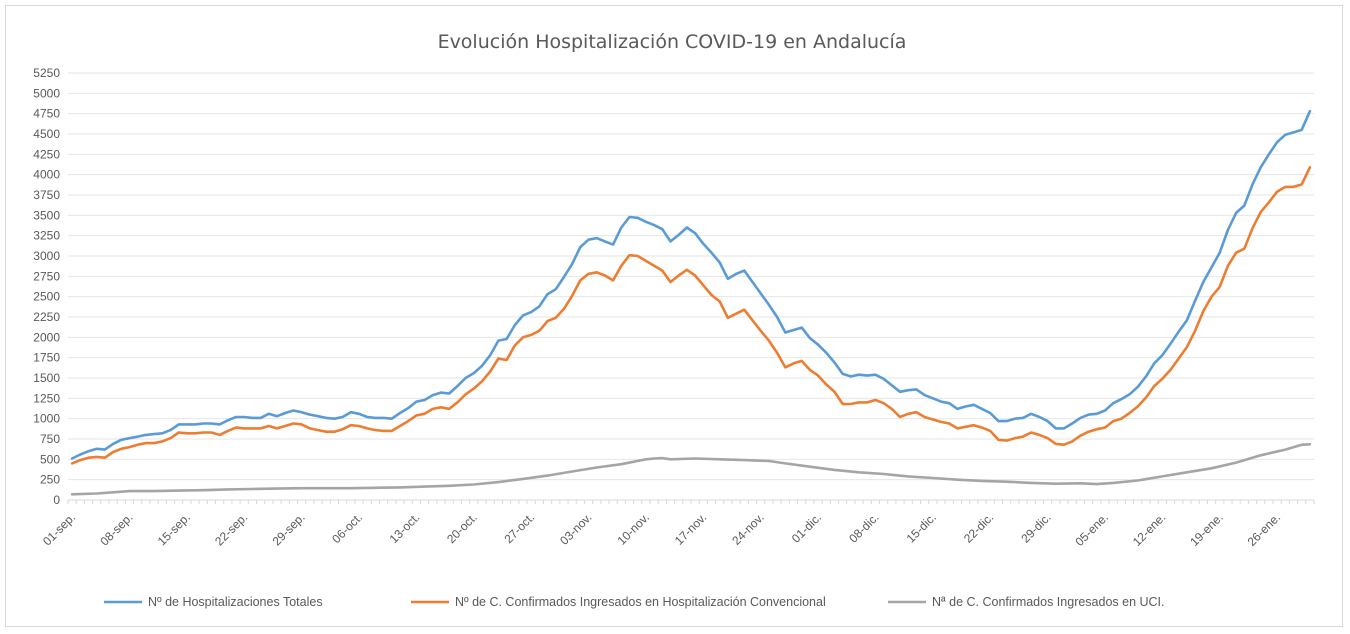  What do you see at coordinates (46, 378) in the screenshot?
I see `y-tick-label: 1500` at bounding box center [46, 378].